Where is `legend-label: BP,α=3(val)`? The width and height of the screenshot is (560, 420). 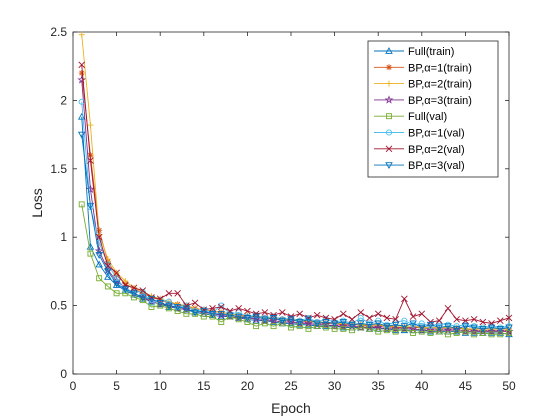 legend-label: BP,α=3(val) is located at coordinates (436, 166).